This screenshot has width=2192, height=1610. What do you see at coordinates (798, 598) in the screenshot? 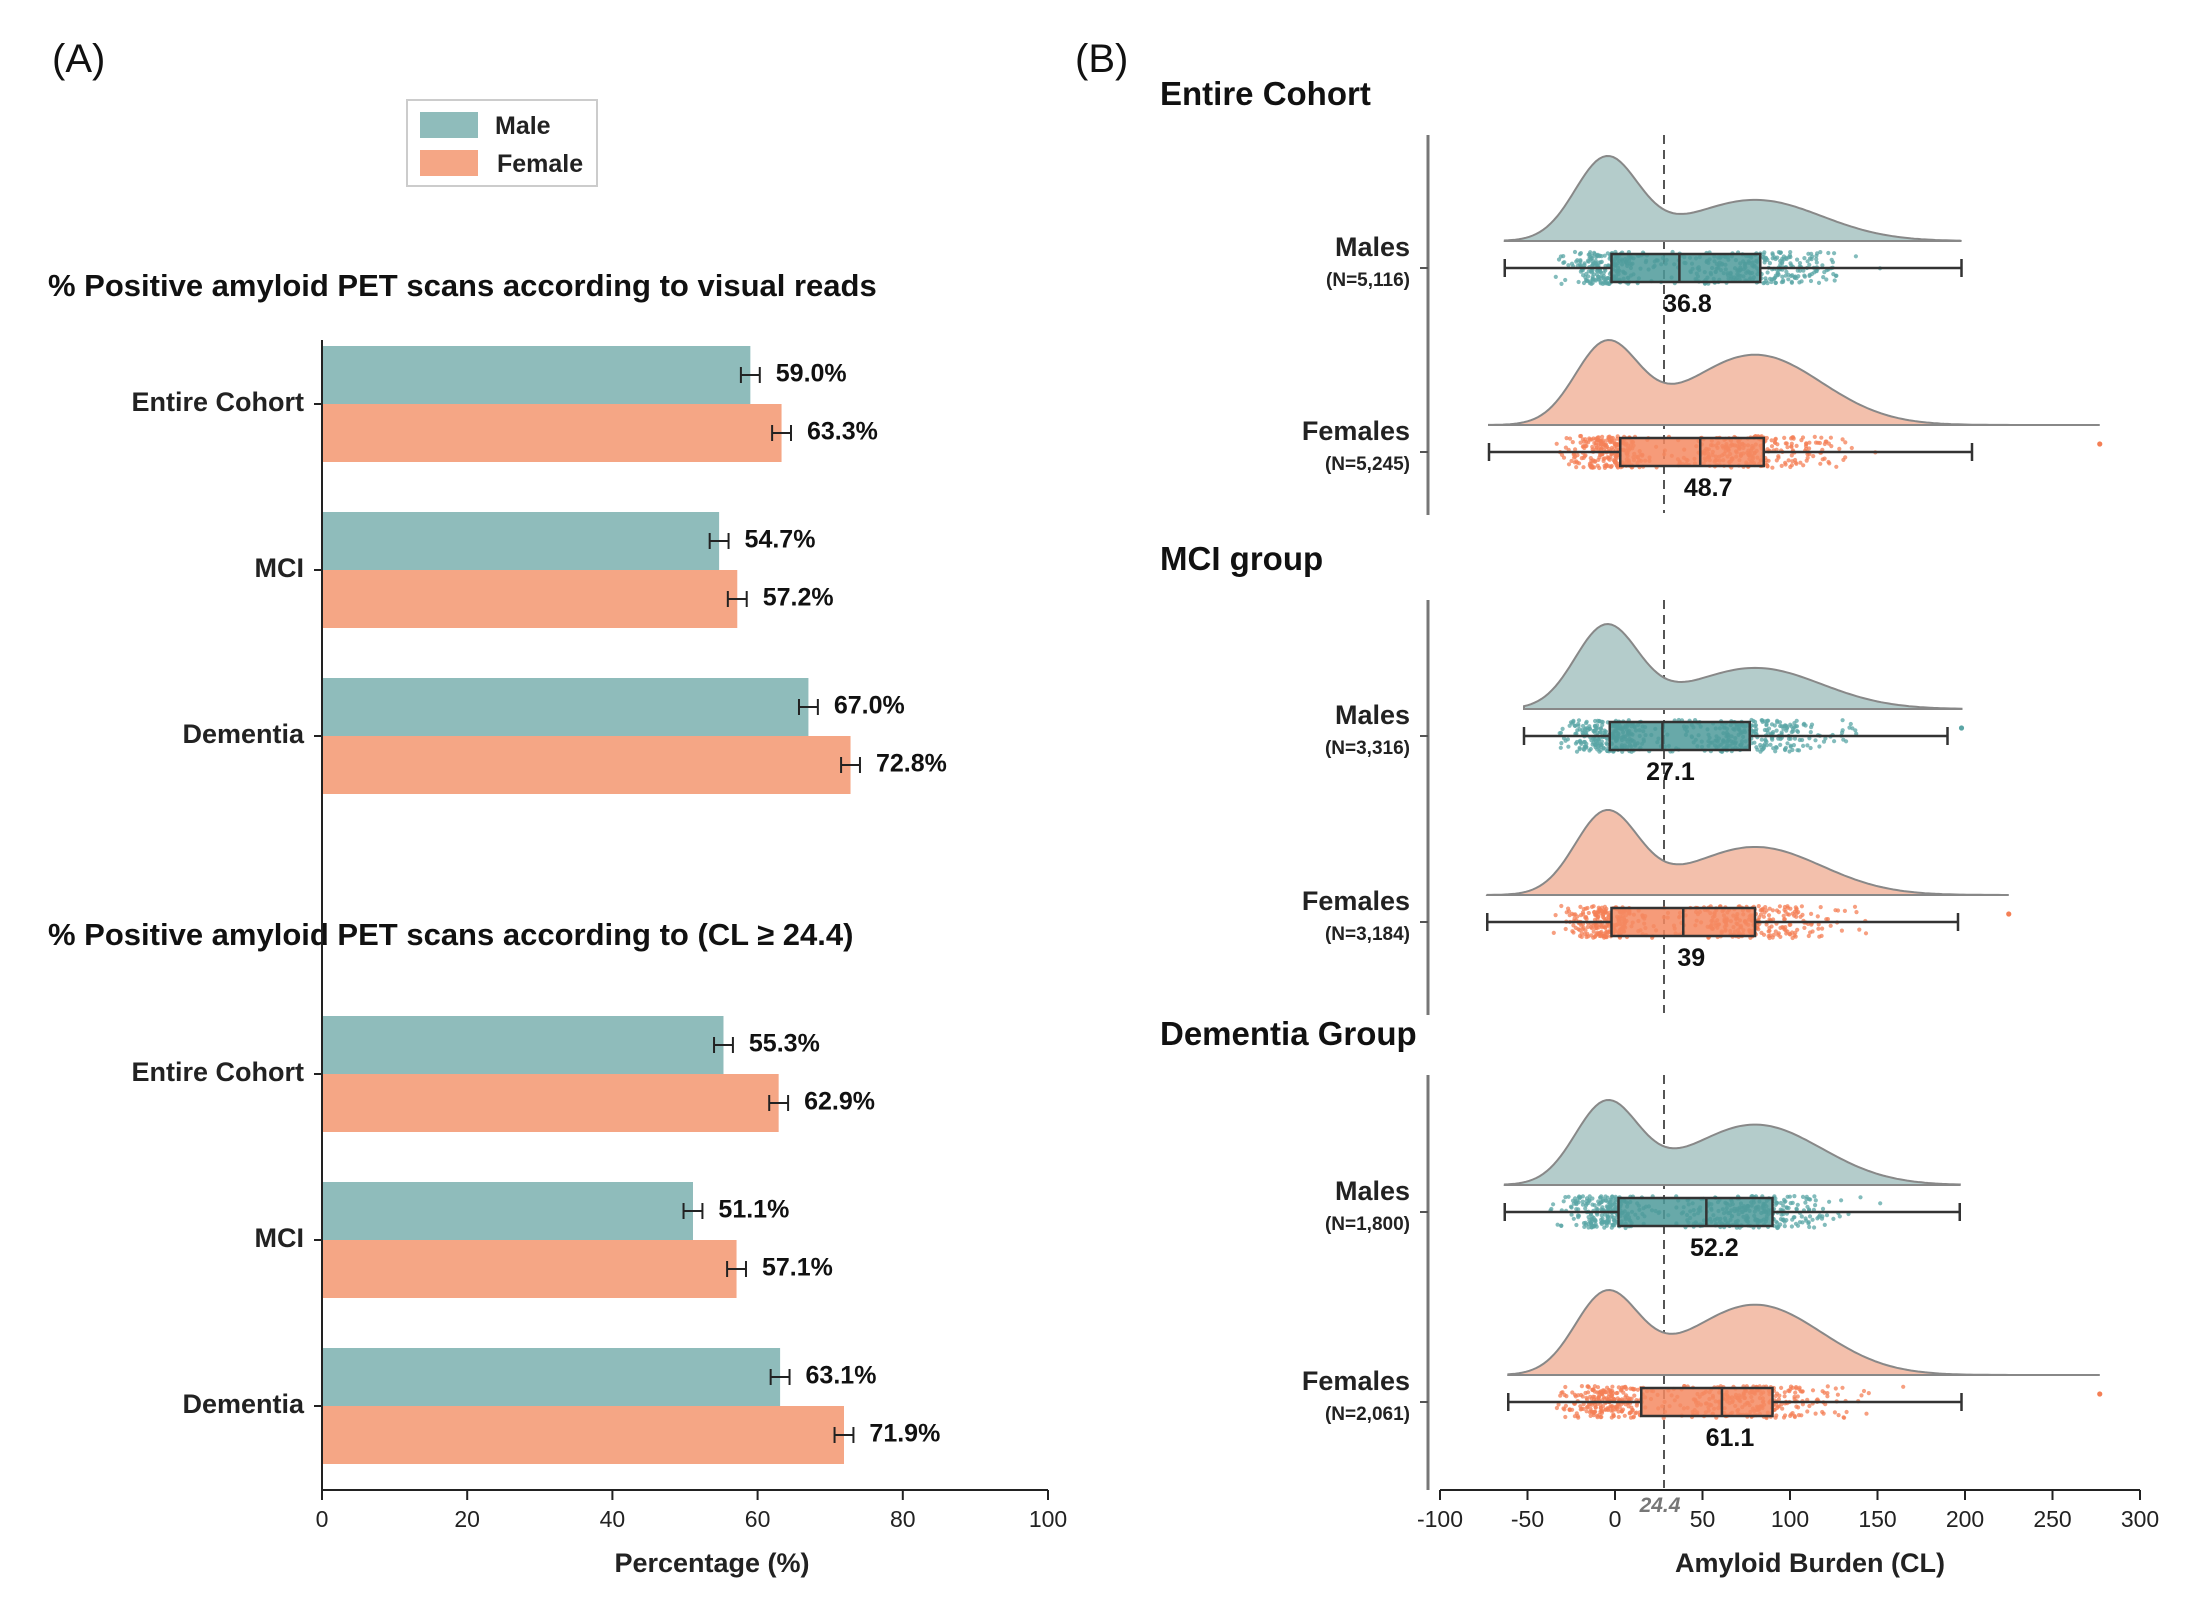
I see `bar-value-label: 57.2%` at bounding box center [798, 598].